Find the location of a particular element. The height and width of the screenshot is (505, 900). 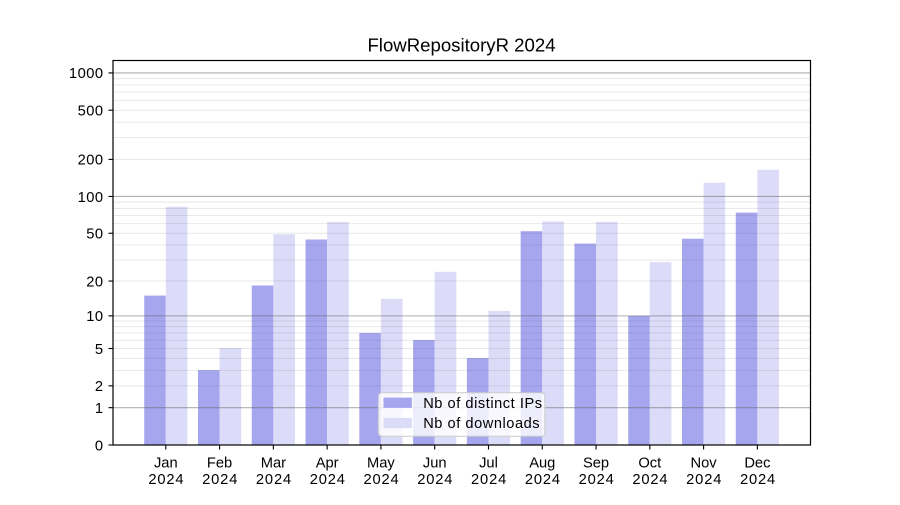

svg-text: 100 is located at coordinates (91, 198).